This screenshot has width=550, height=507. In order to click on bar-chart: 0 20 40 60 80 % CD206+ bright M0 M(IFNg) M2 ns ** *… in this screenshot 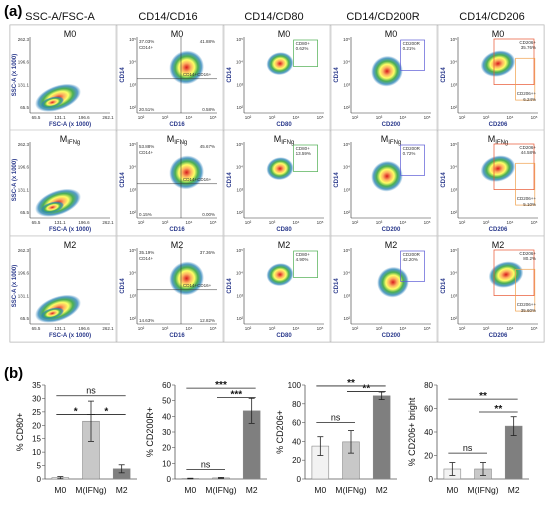, I will do `click(468, 438)`.